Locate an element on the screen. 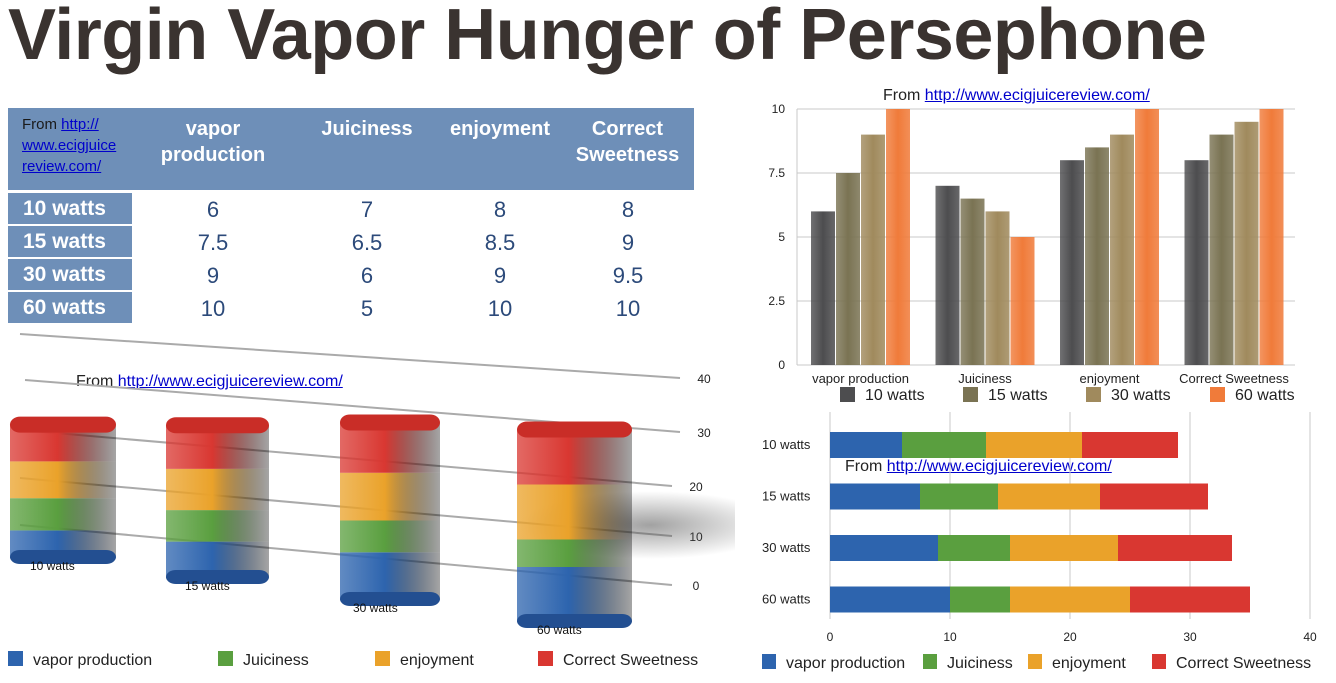 The image size is (1336, 683). table-cell: 7 is located at coordinates (367, 209).